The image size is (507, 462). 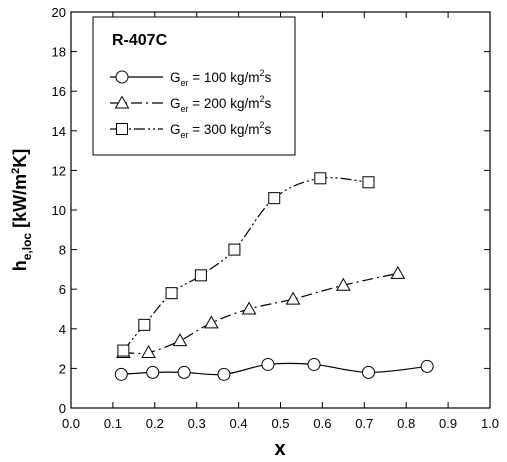 I want to click on x-tick-label: 0.4, so click(x=239, y=423).